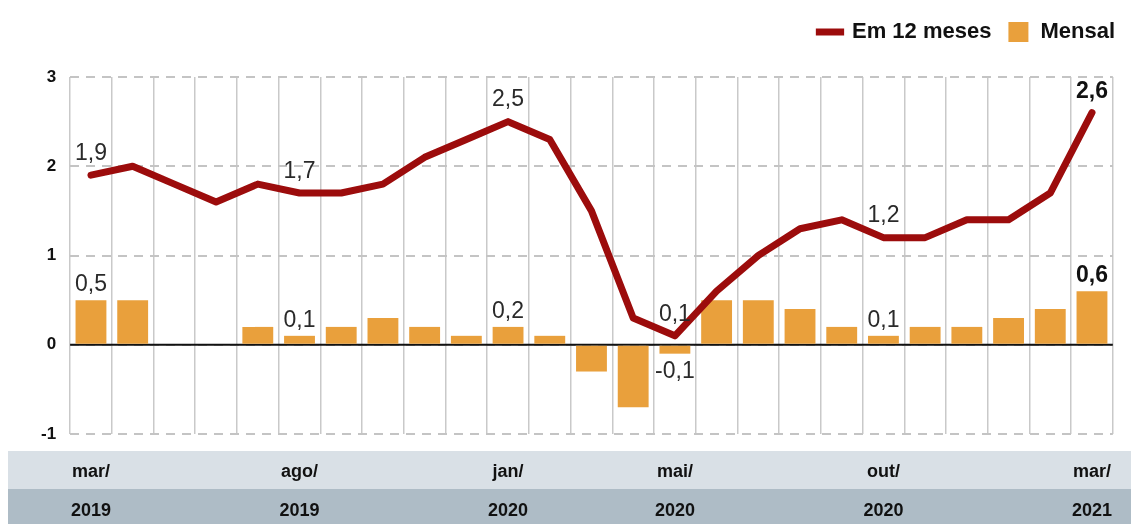 The height and width of the screenshot is (524, 1131). What do you see at coordinates (90, 491) in the screenshot?
I see `x-tick-label: mar/ 2019` at bounding box center [90, 491].